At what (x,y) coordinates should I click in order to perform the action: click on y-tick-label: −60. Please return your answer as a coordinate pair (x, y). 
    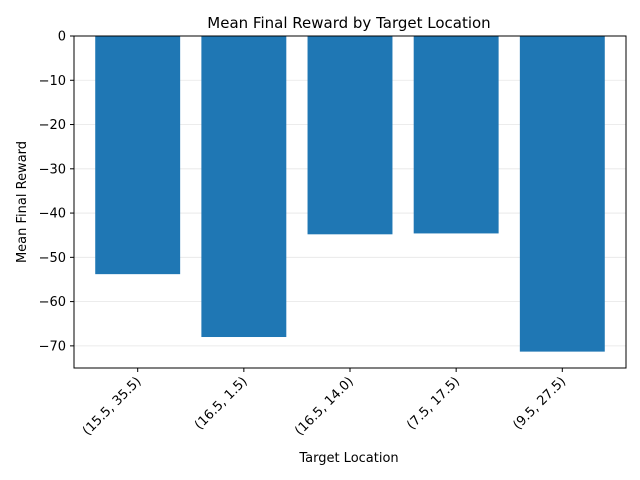
    Looking at the image, I should click on (52, 302).